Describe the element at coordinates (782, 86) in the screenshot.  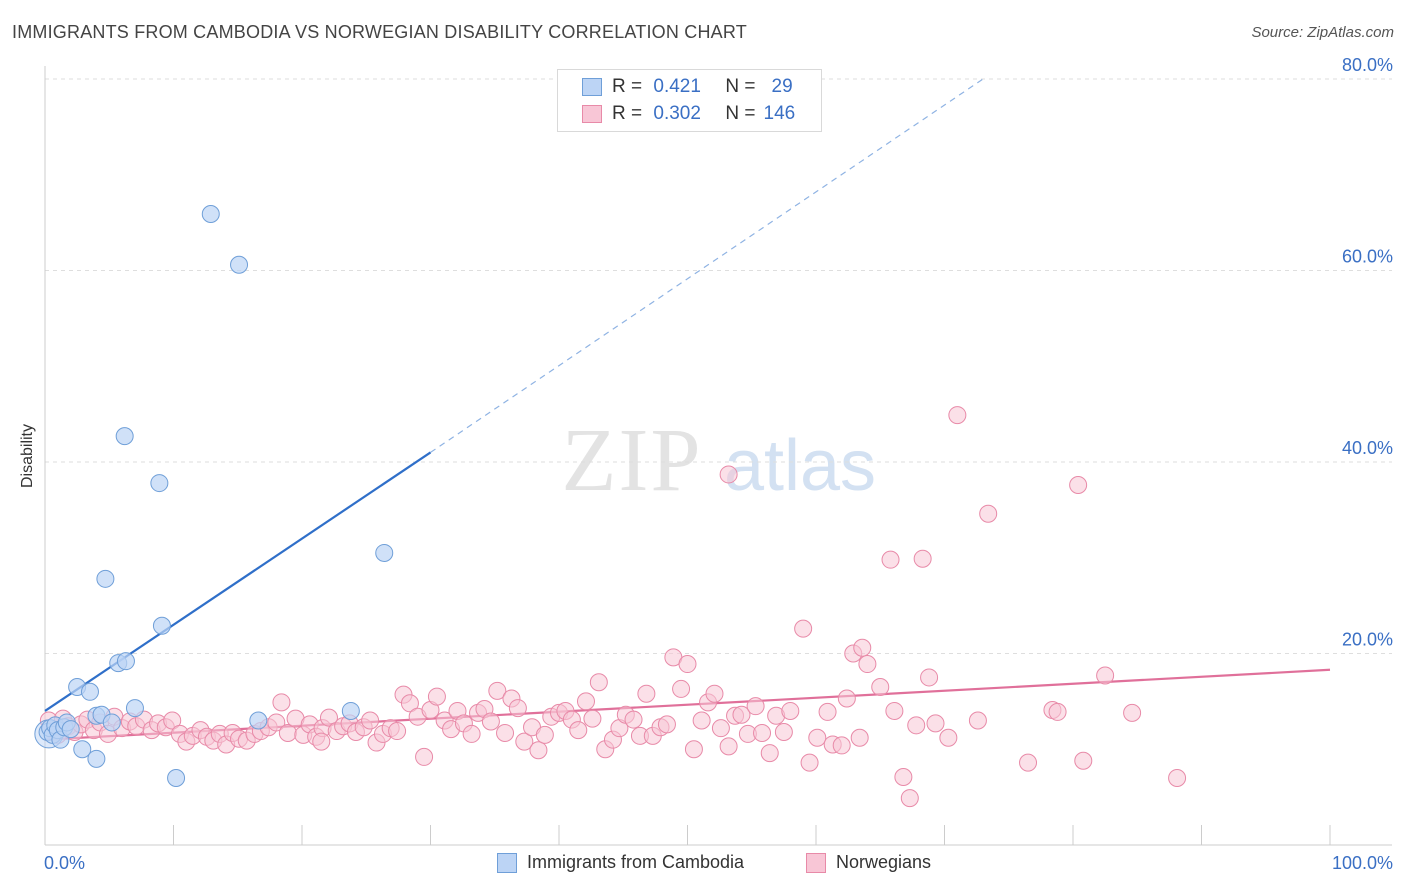
I see `legend-n-value: 29` at that location.